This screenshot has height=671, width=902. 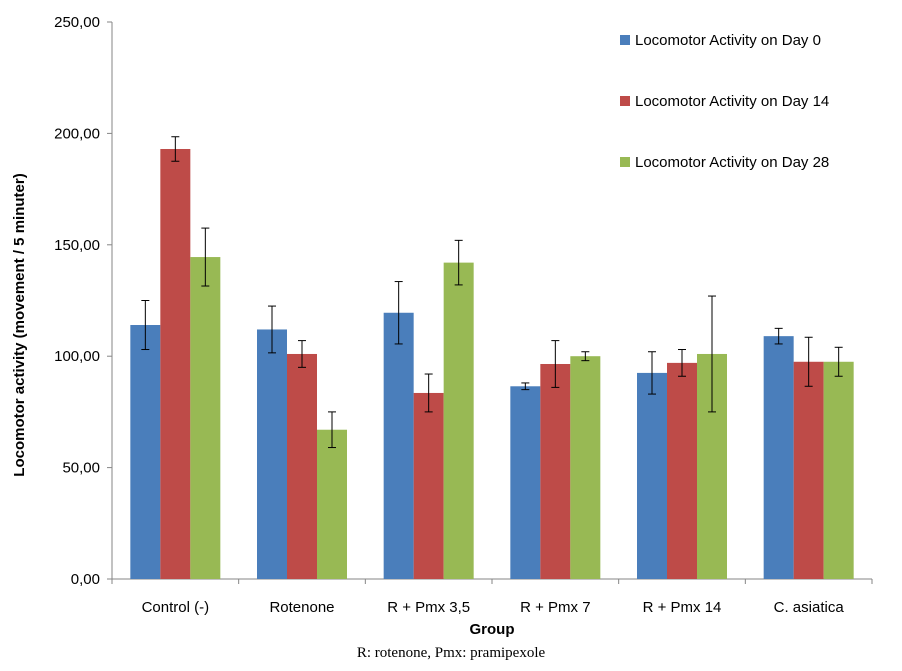 What do you see at coordinates (555, 607) in the screenshot?
I see `x-tick-label: R + Pmx 7` at bounding box center [555, 607].